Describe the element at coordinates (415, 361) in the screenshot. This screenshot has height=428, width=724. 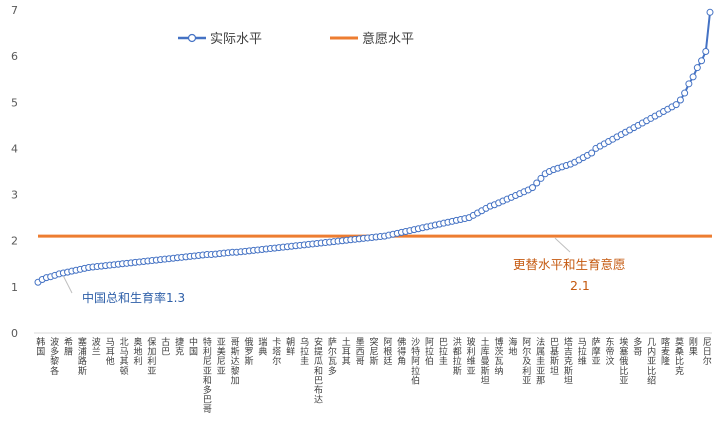
I see `x-category-label: 沙特阿拉伯` at that location.